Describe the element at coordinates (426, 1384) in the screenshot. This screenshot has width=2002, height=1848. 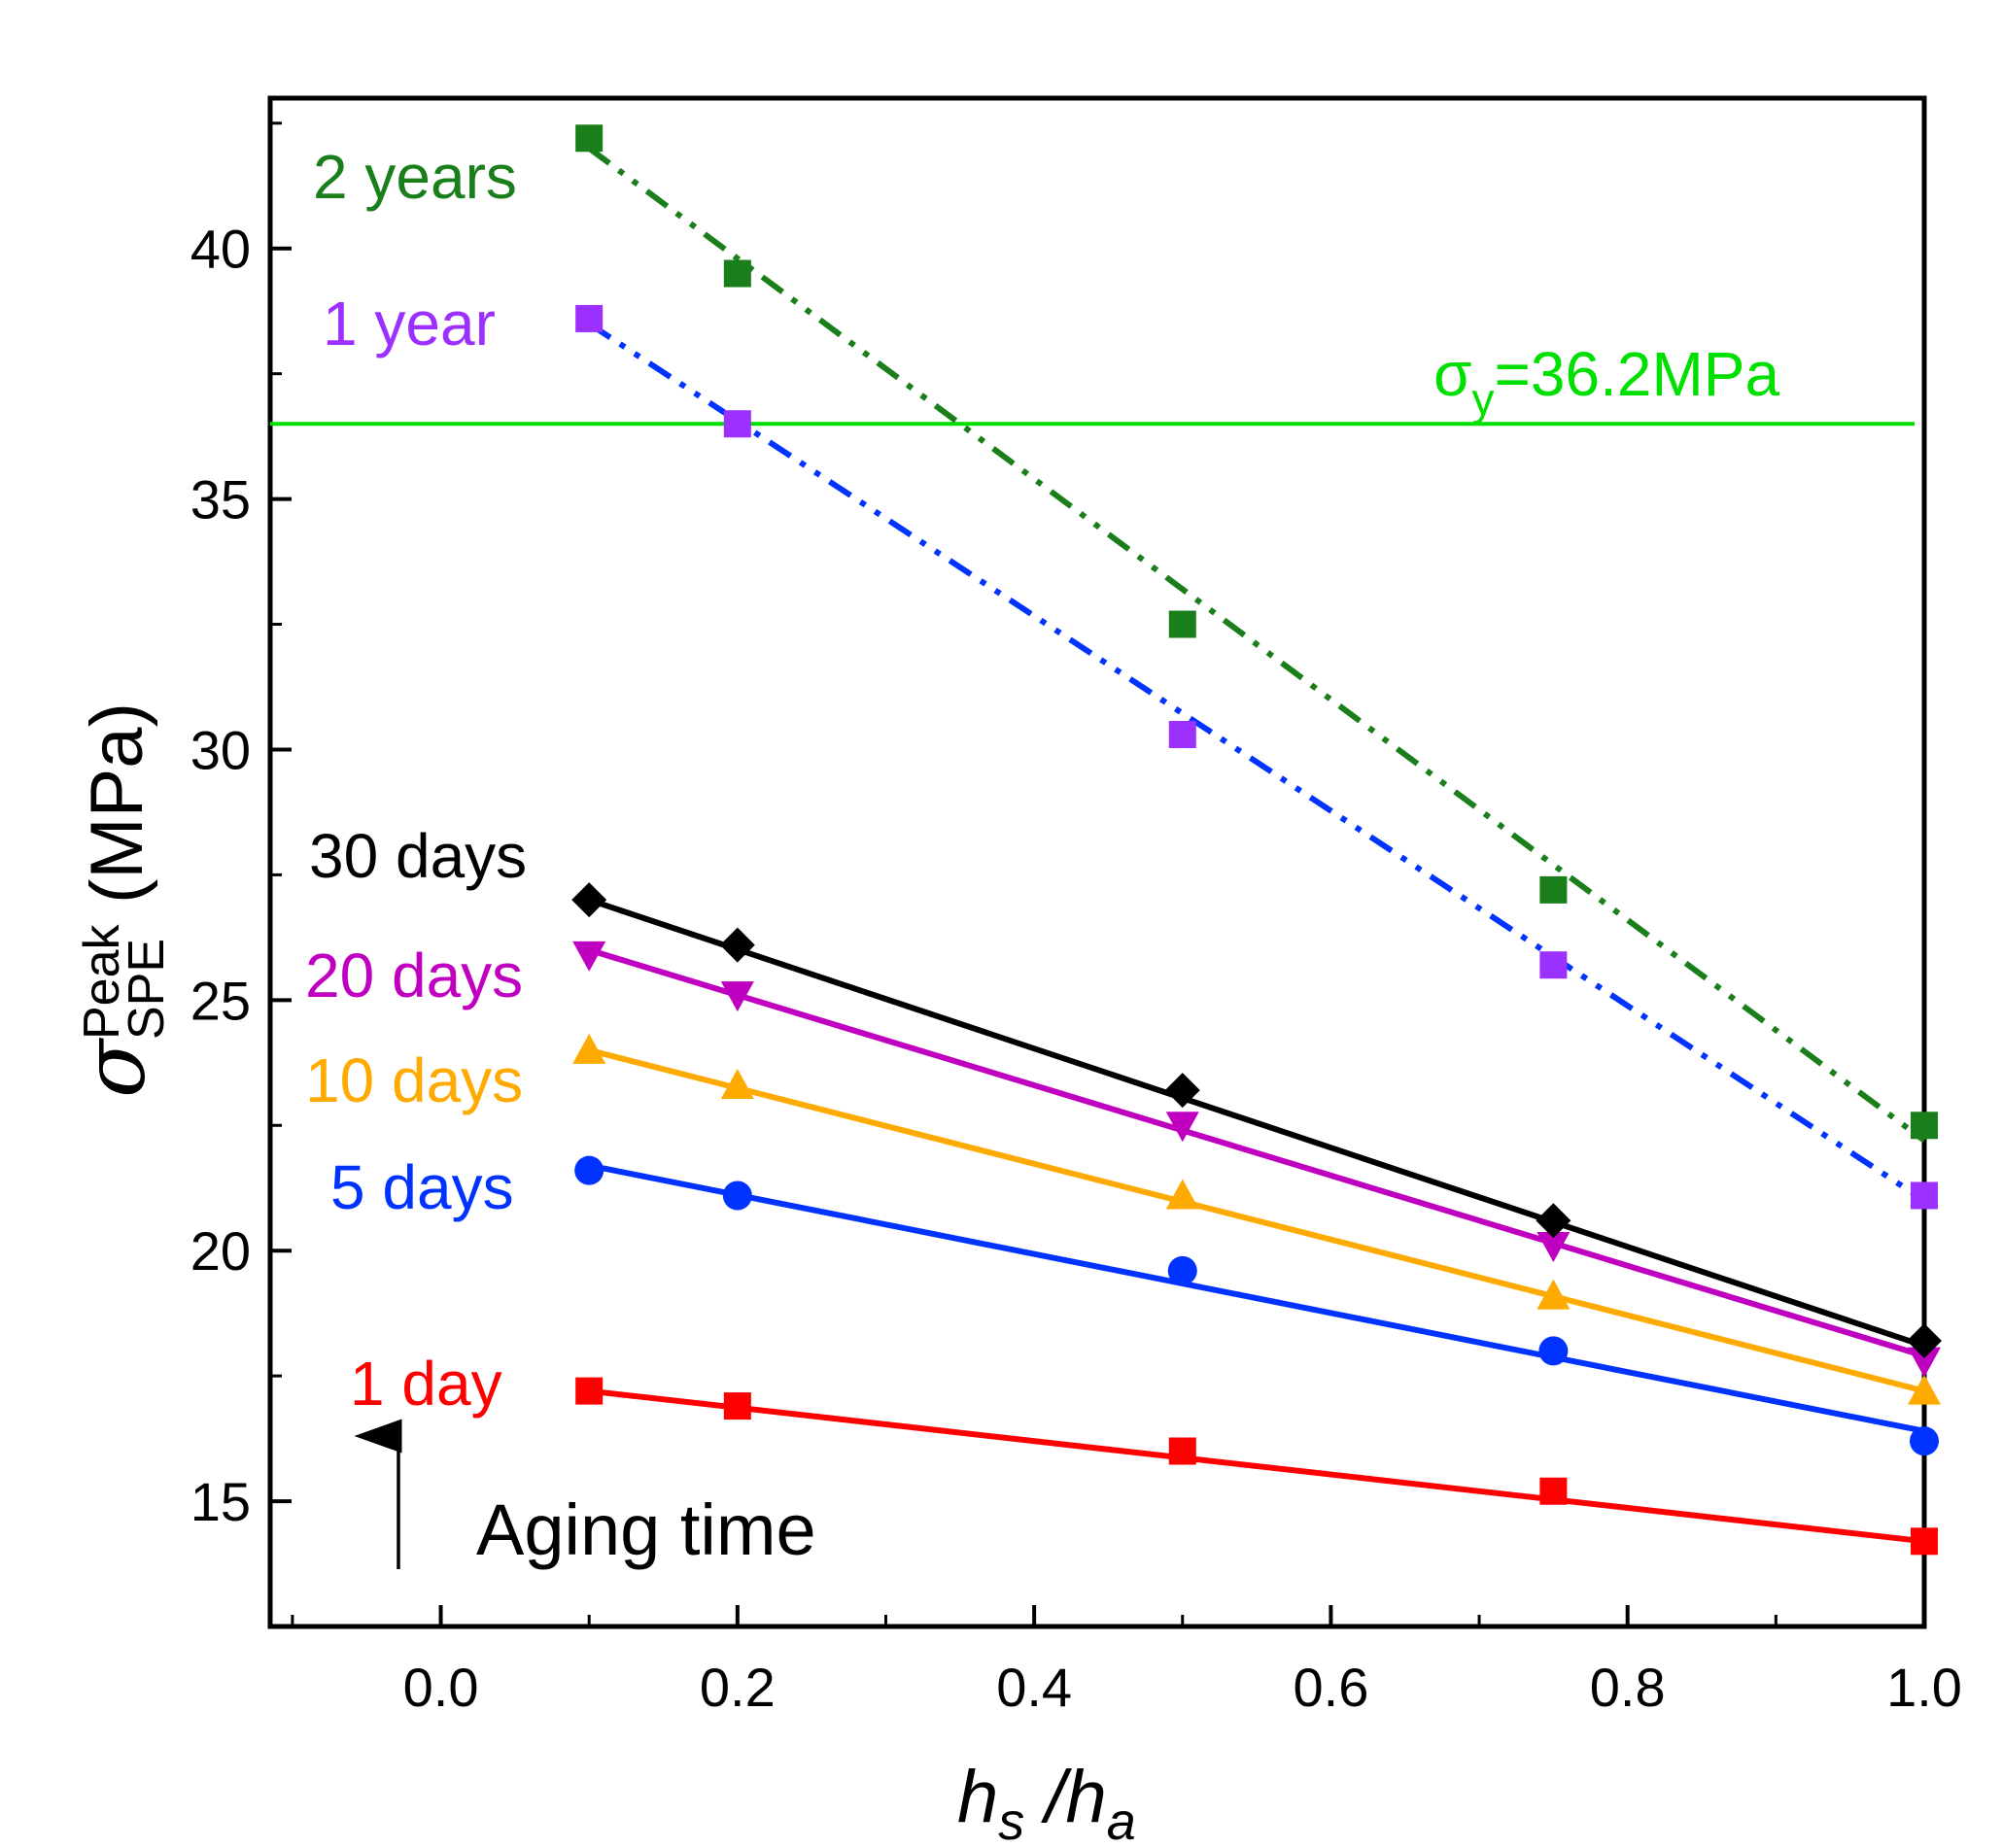
I see `series-label-1-day: 1 day` at that location.